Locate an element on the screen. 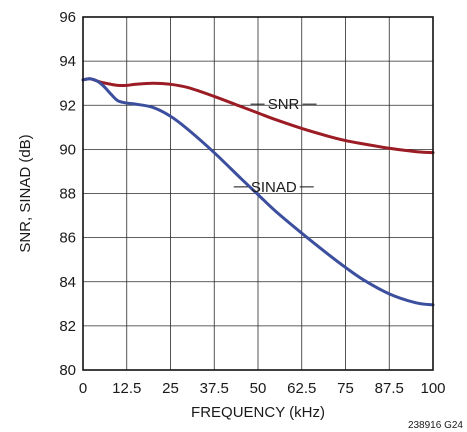 The height and width of the screenshot is (432, 467). x-tick-label: 12.5 is located at coordinates (126, 388).